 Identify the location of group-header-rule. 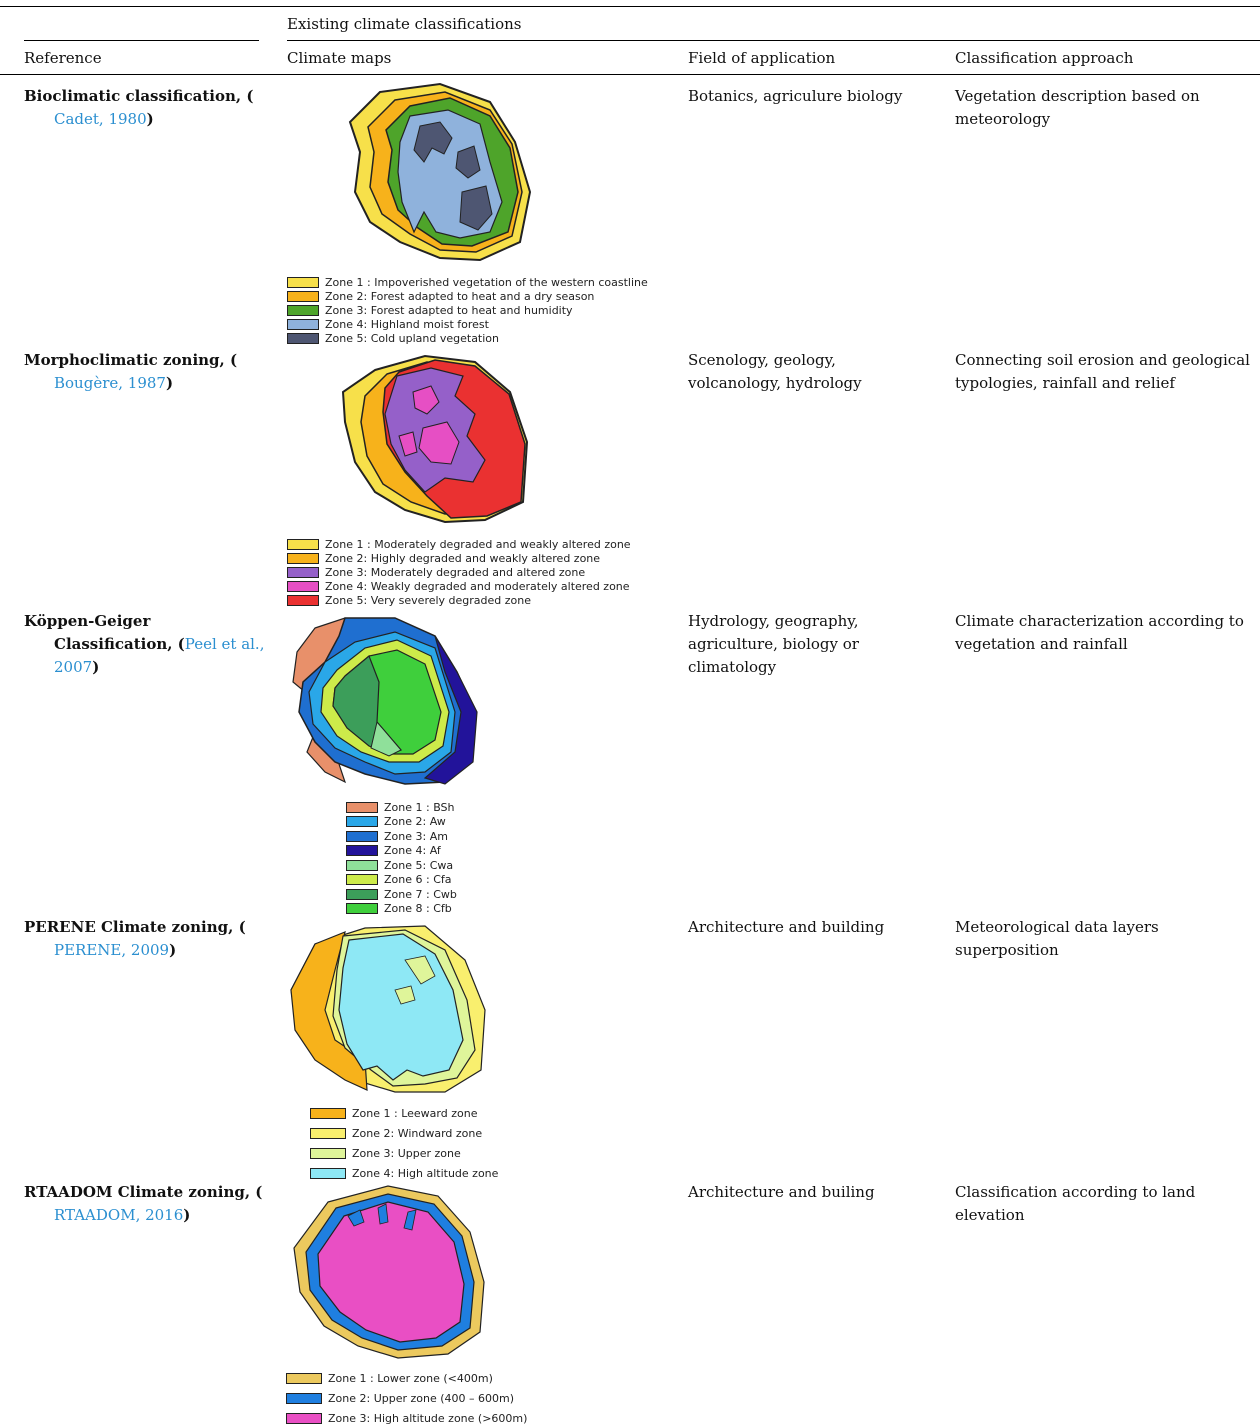
(773, 40).